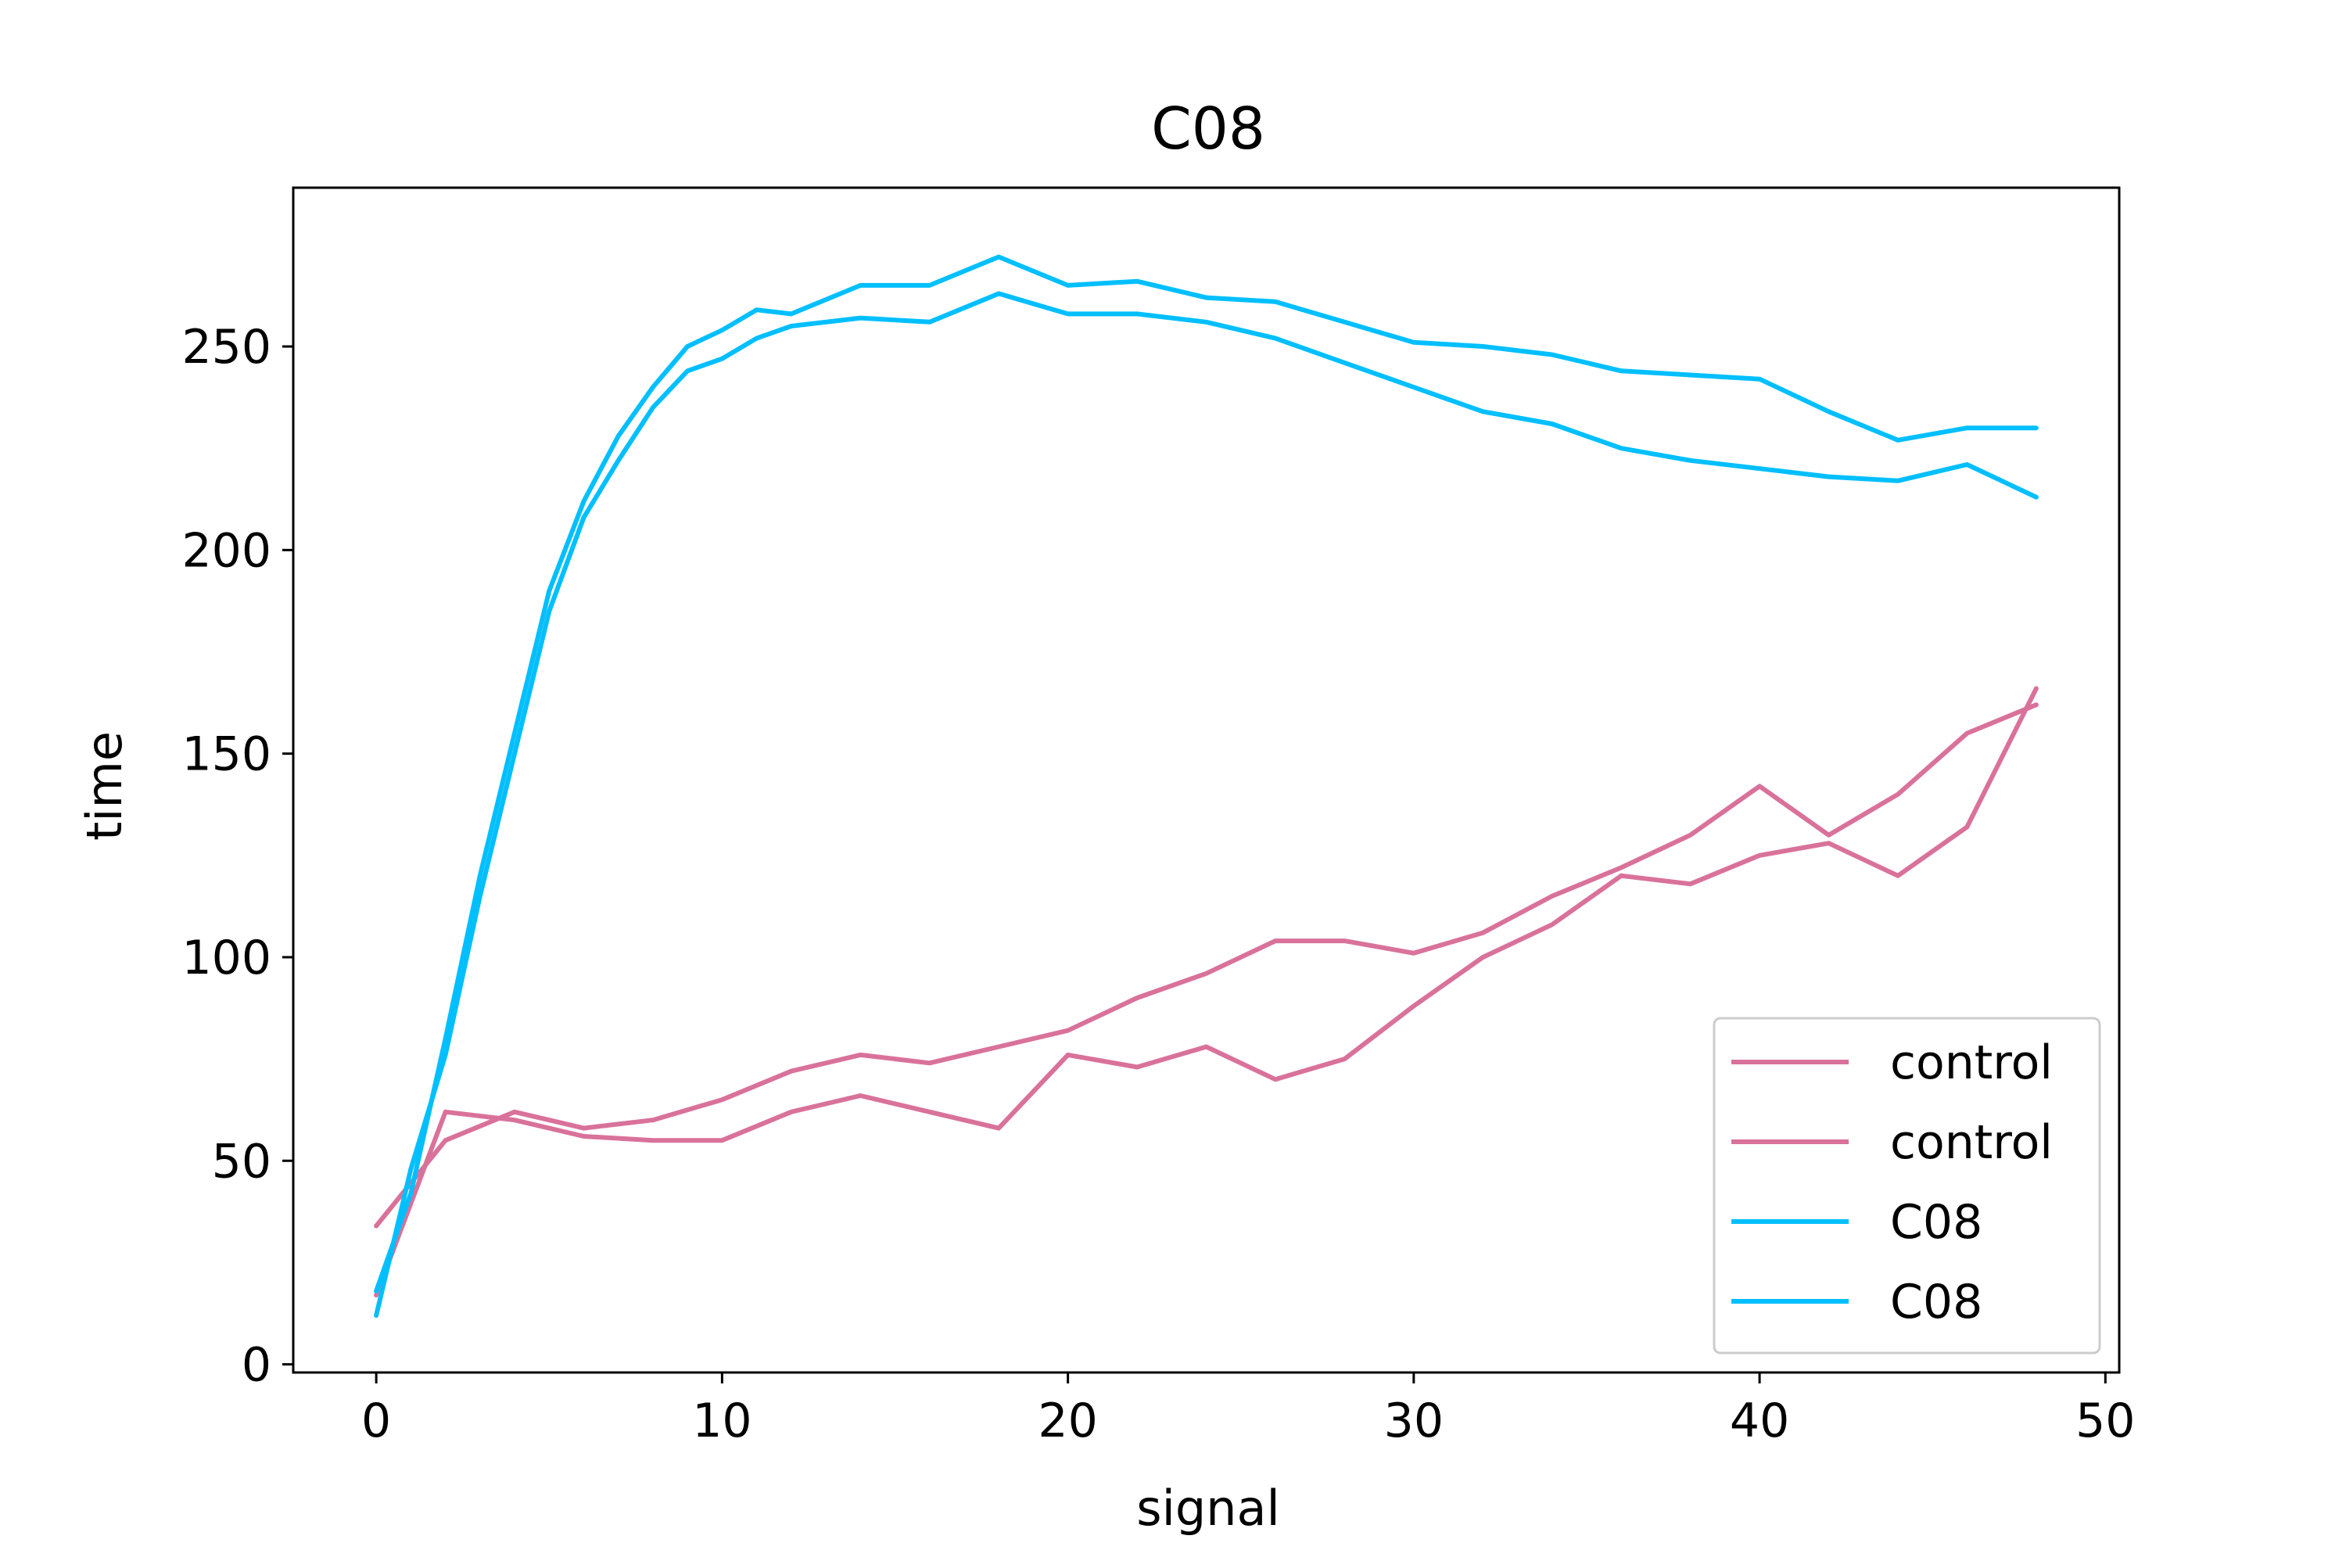 Image resolution: width=2346 pixels, height=1568 pixels. What do you see at coordinates (226, 958) in the screenshot?
I see `y-tick-label: 100` at bounding box center [226, 958].